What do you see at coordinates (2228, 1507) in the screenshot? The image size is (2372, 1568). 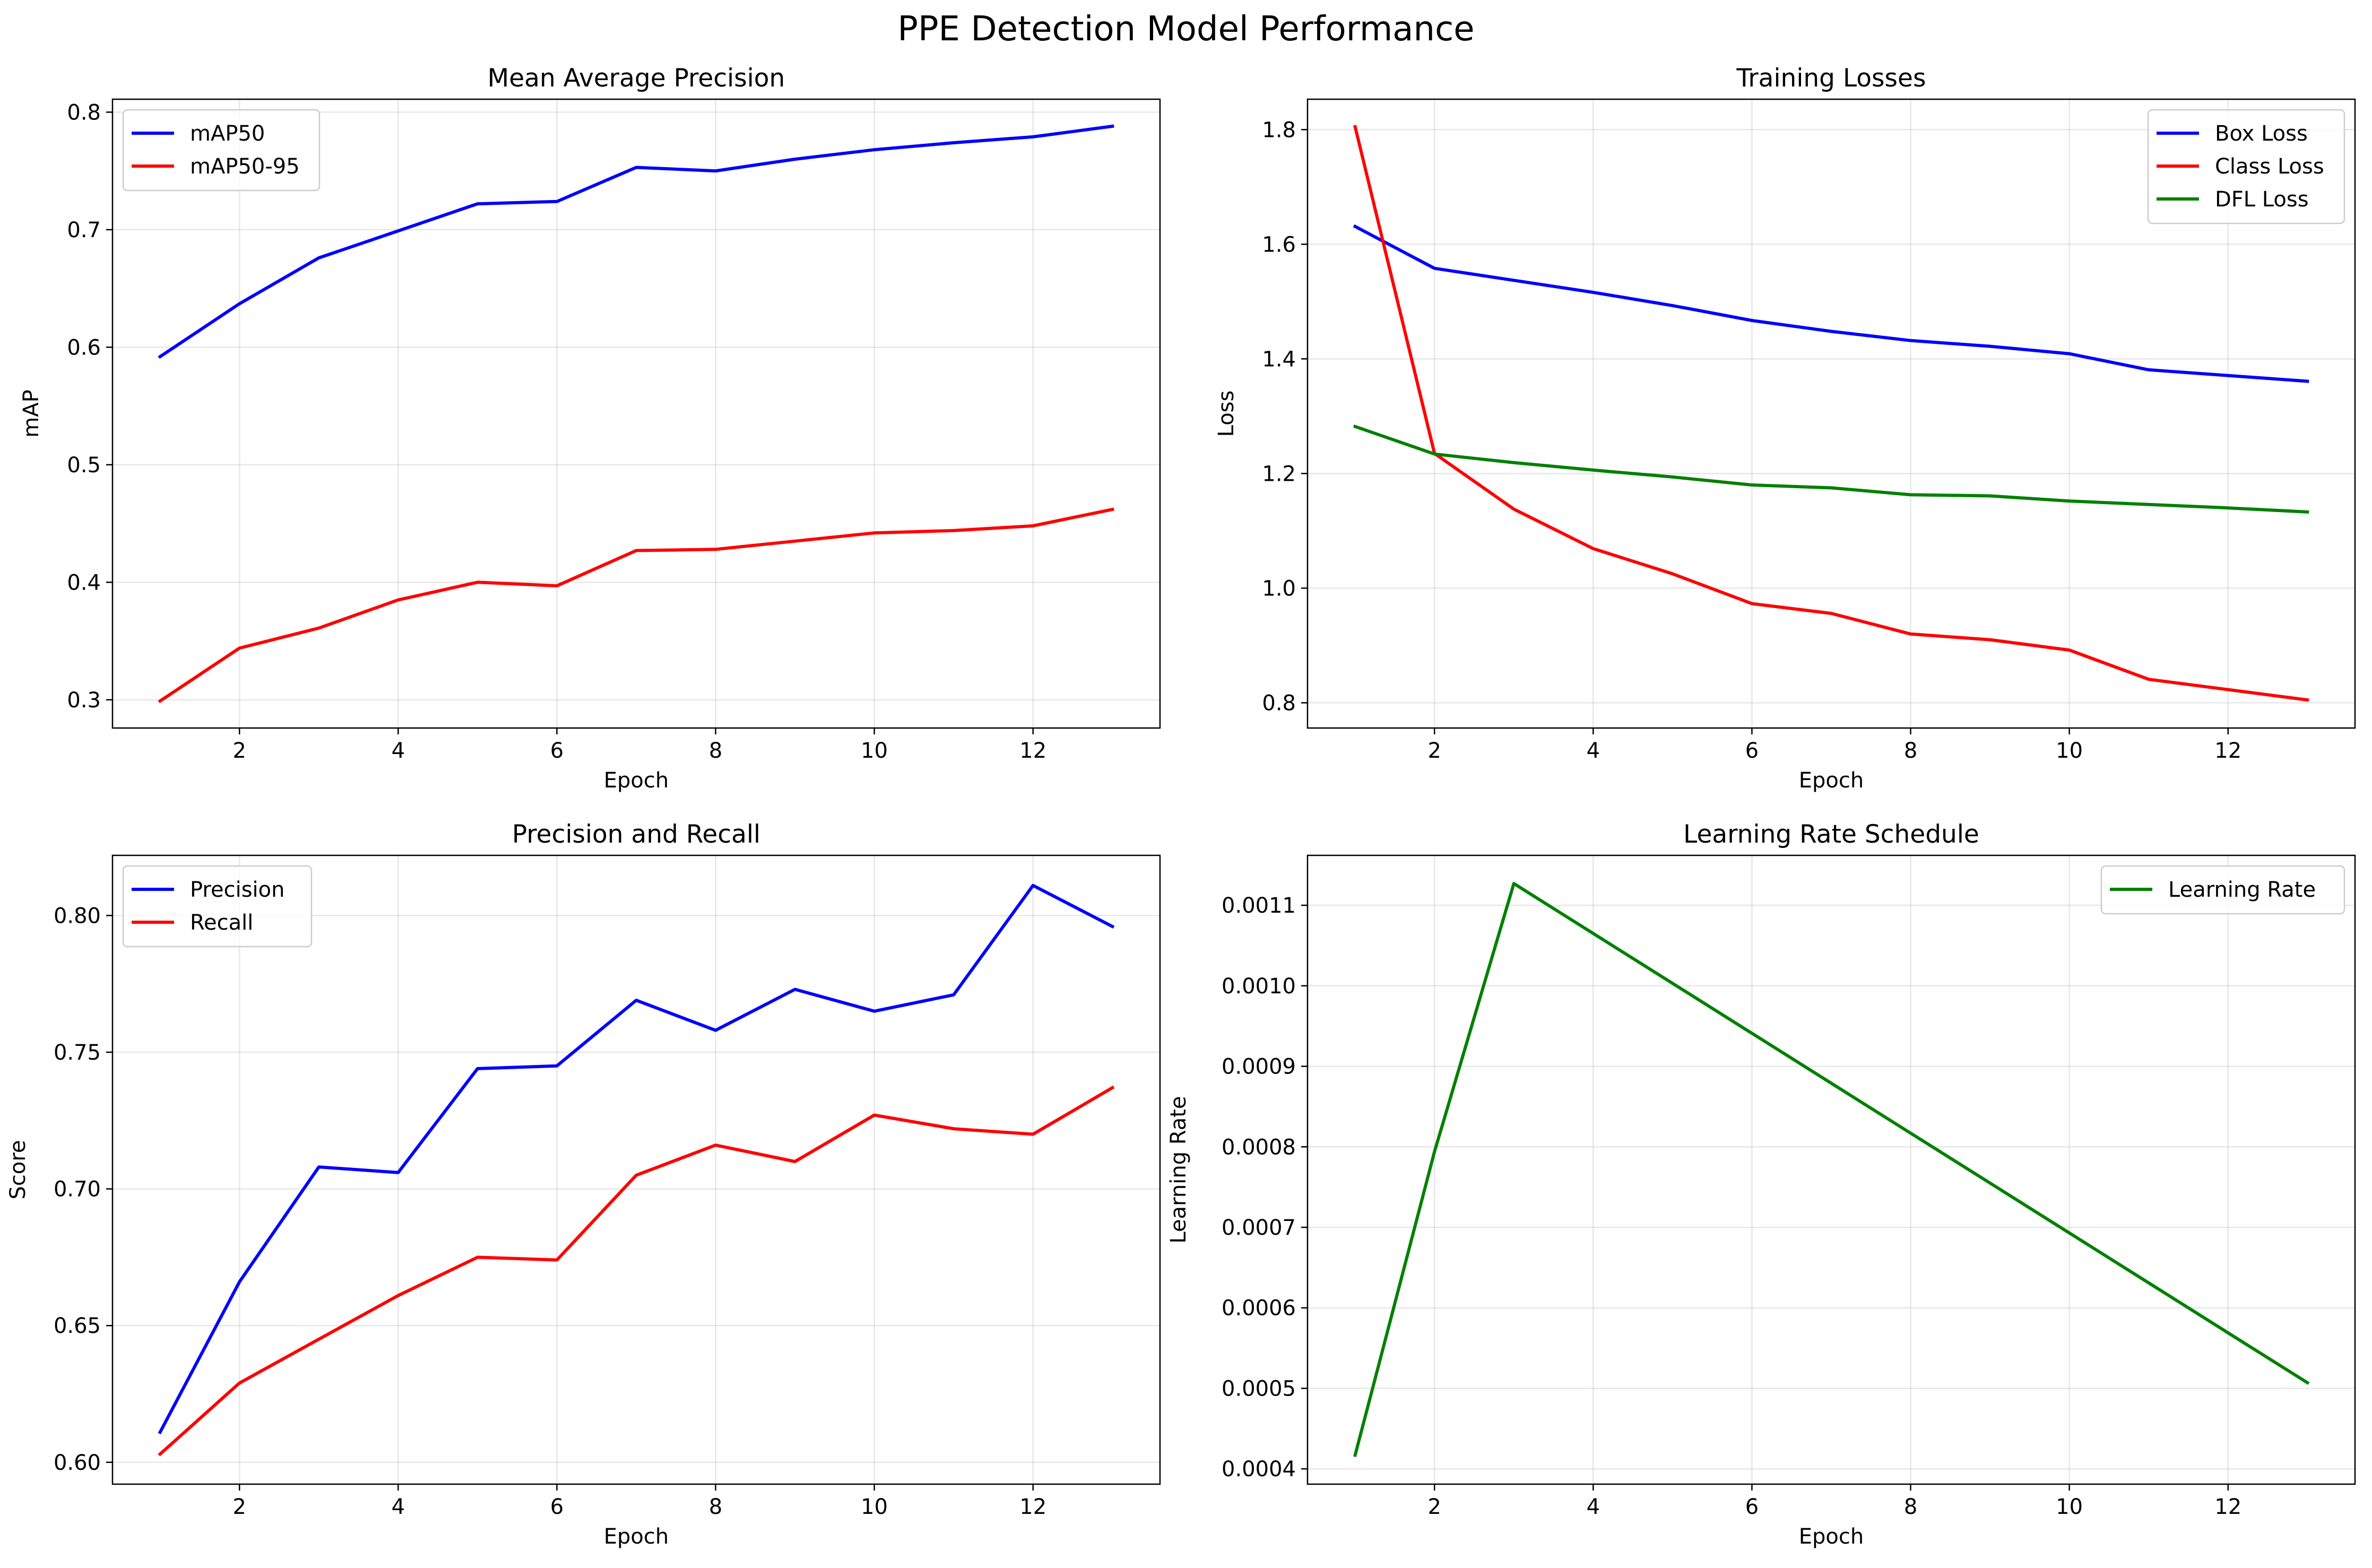 I see `chart4-xtick-label-5: 12` at bounding box center [2228, 1507].